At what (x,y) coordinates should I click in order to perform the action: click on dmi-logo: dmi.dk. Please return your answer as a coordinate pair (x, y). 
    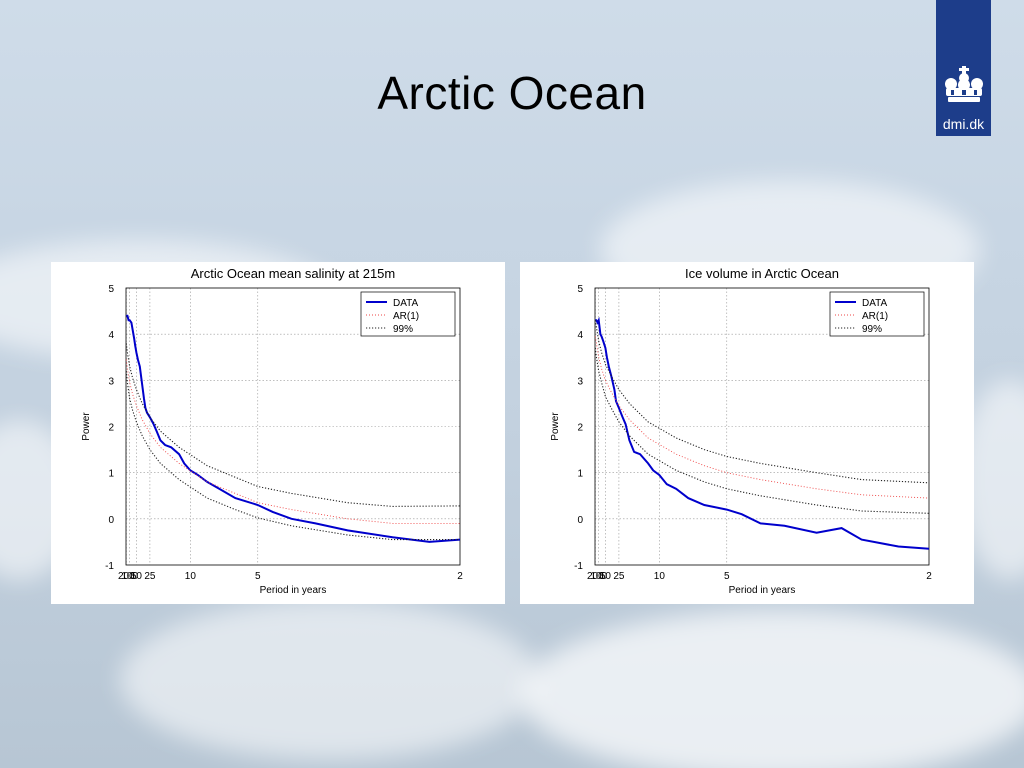
    Looking at the image, I should click on (963, 68).